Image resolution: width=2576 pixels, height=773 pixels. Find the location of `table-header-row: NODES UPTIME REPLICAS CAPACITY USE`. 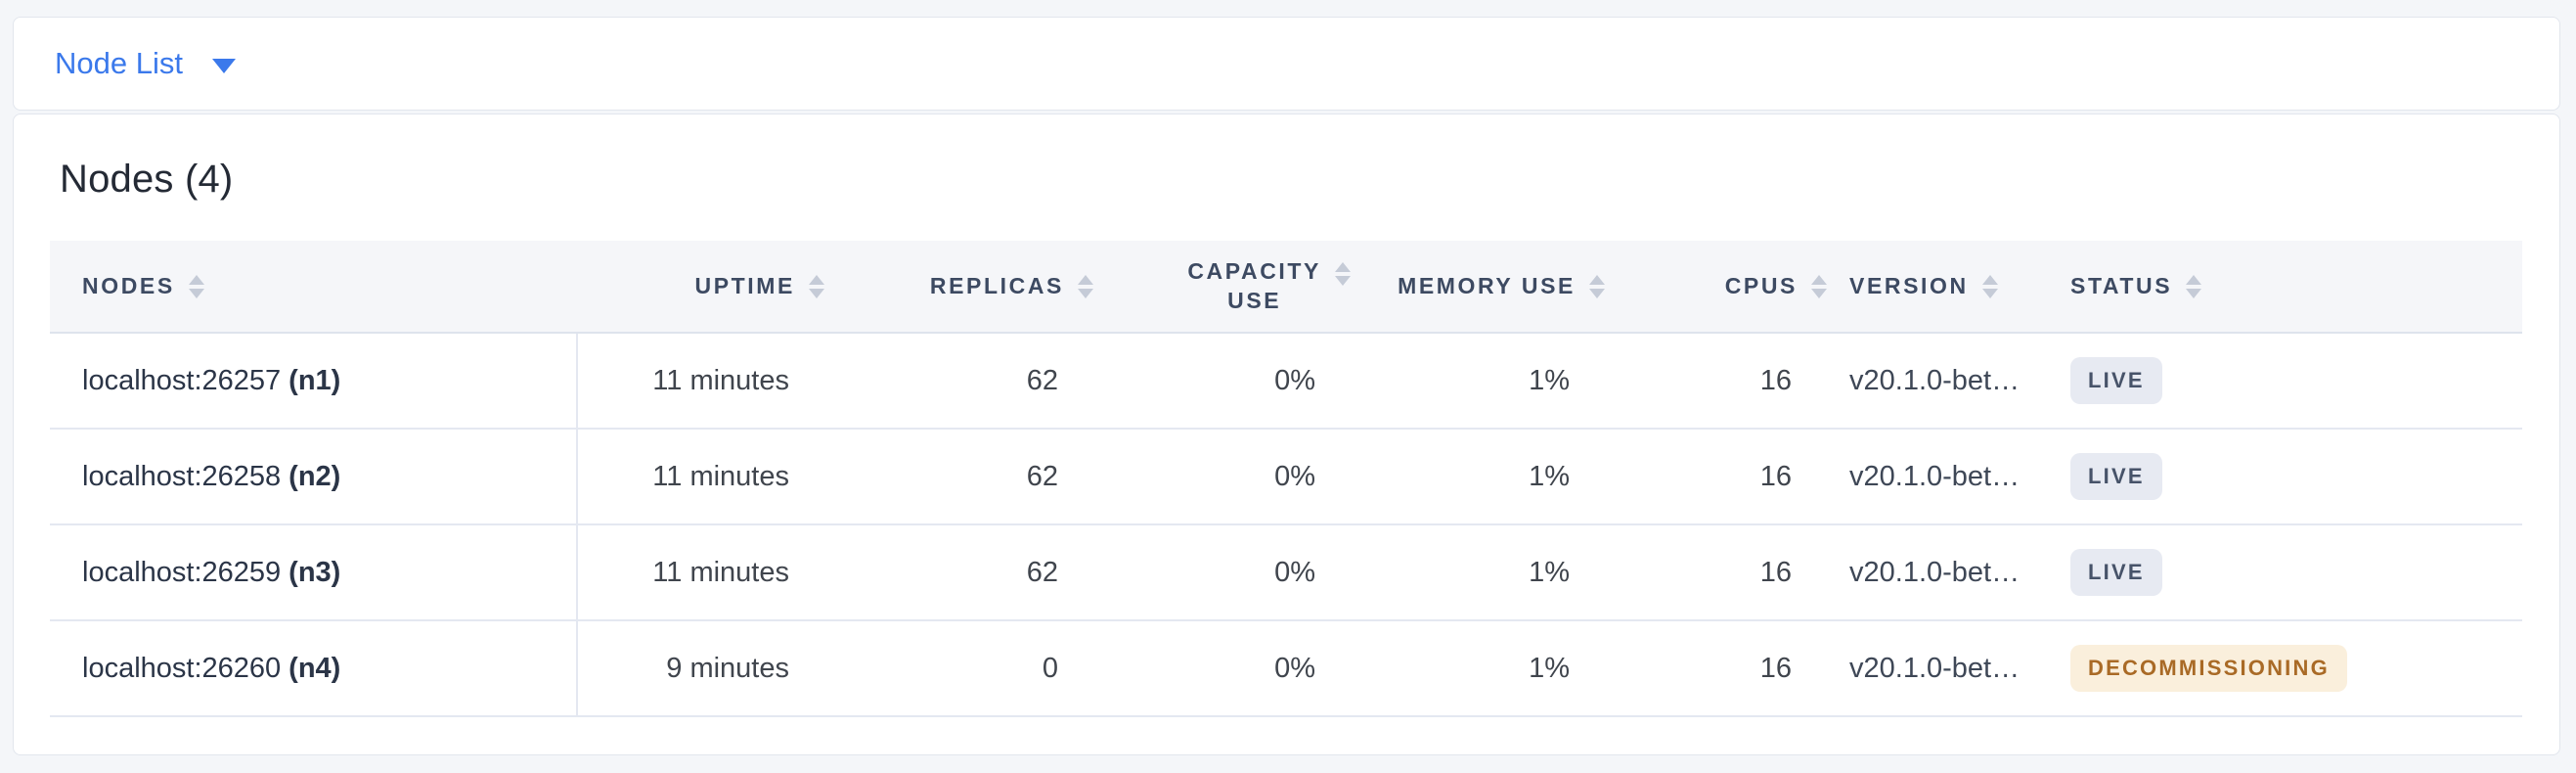

table-header-row: NODES UPTIME REPLICAS CAPACITY USE is located at coordinates (1286, 287).